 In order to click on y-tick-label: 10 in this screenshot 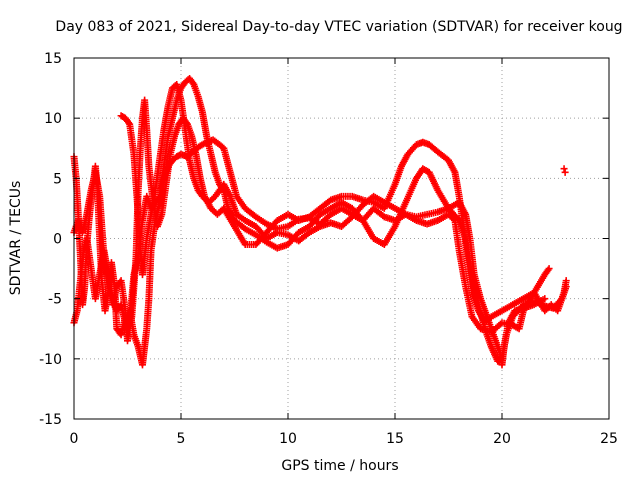, I will do `click(53, 119)`.